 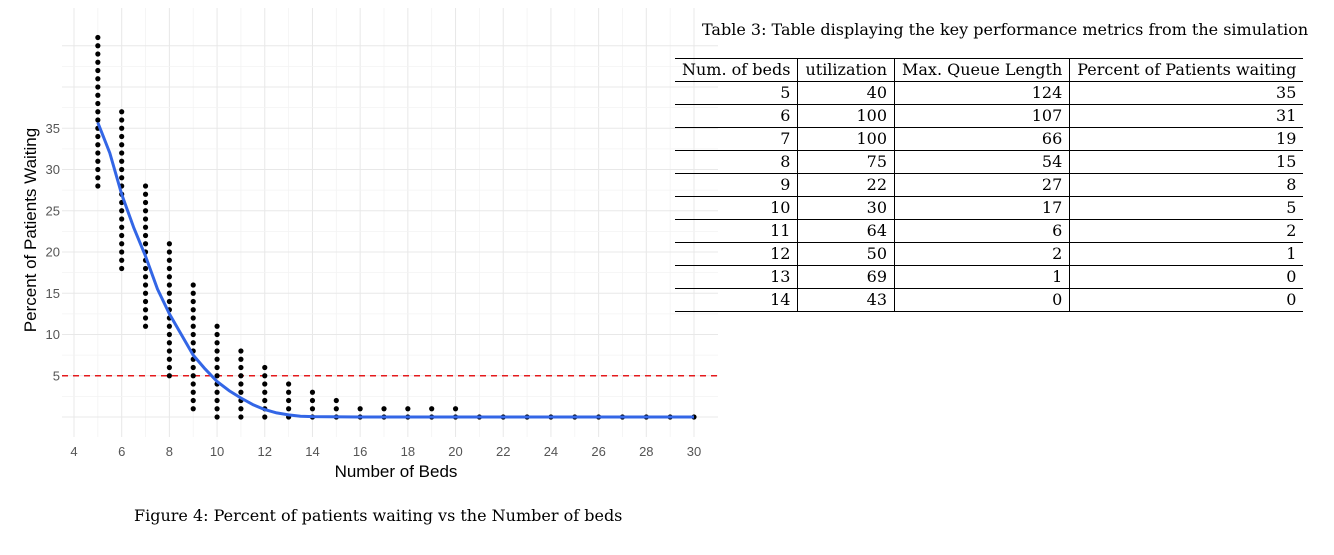 What do you see at coordinates (408, 451) in the screenshot?
I see `x-tick-label: 18` at bounding box center [408, 451].